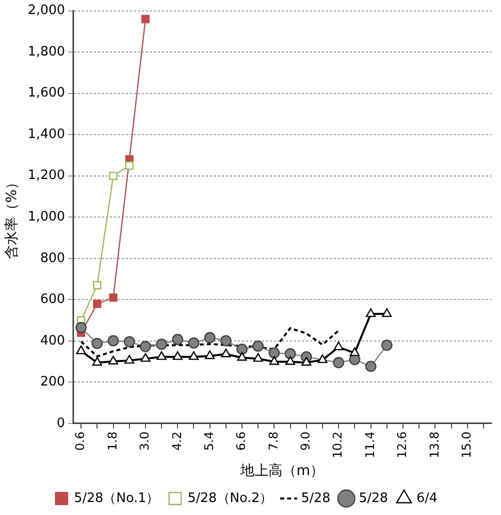  What do you see at coordinates (61, 423) in the screenshot?
I see `y-tick-label: 0` at bounding box center [61, 423].